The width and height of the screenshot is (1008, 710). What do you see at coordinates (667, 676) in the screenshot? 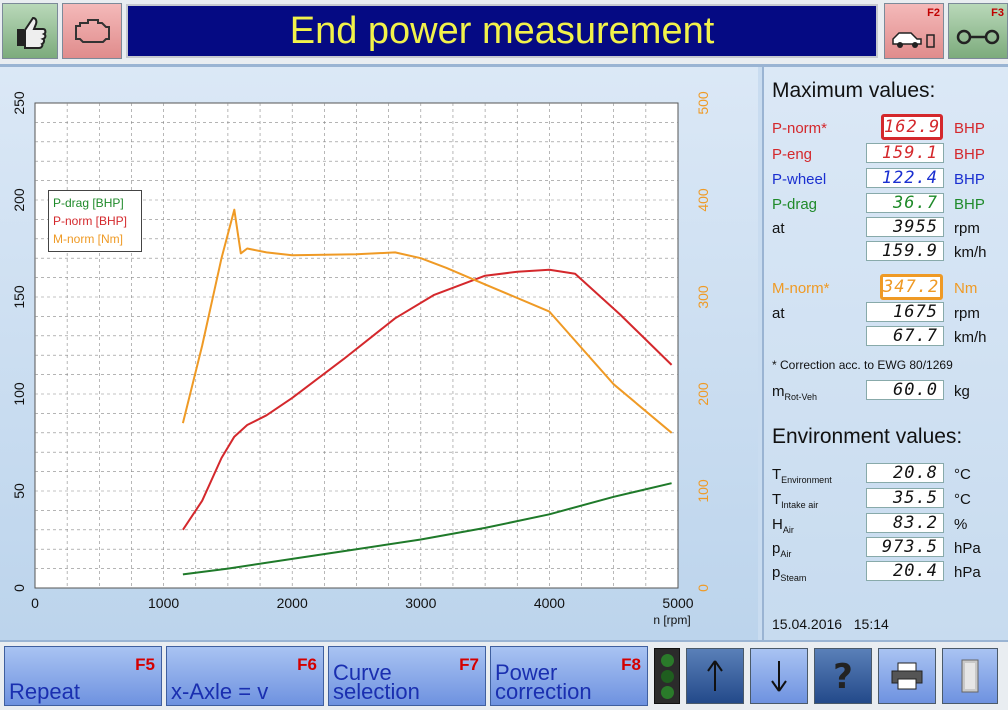
I see `traffic-light-icon` at bounding box center [667, 676].